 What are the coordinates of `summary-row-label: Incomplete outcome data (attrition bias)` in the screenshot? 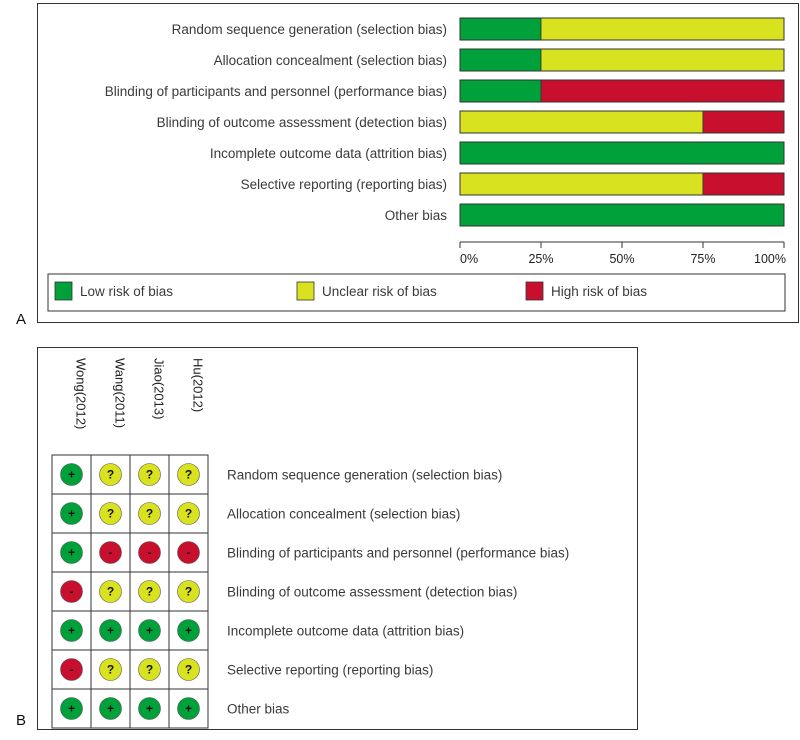 It's located at (345, 631).